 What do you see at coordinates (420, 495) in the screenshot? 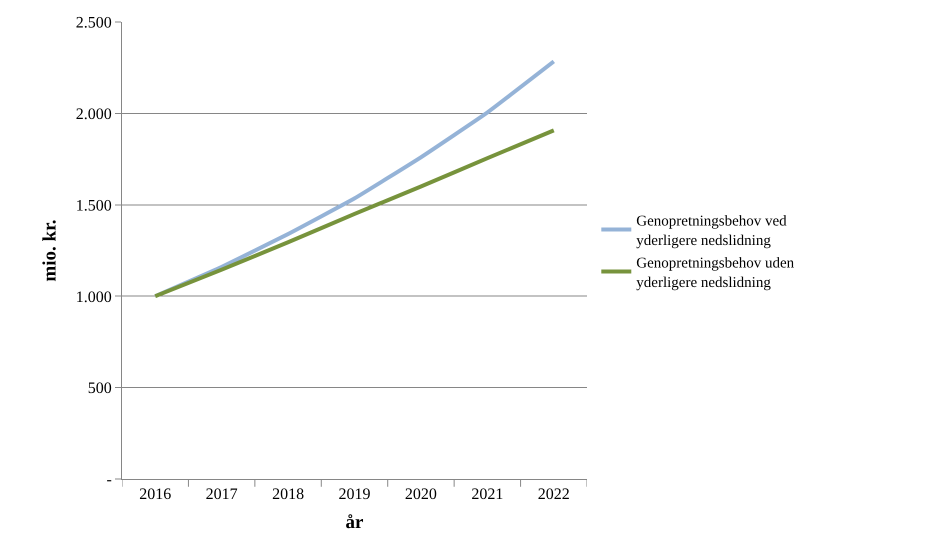
I see `x-tick-label: 2020` at bounding box center [420, 495].